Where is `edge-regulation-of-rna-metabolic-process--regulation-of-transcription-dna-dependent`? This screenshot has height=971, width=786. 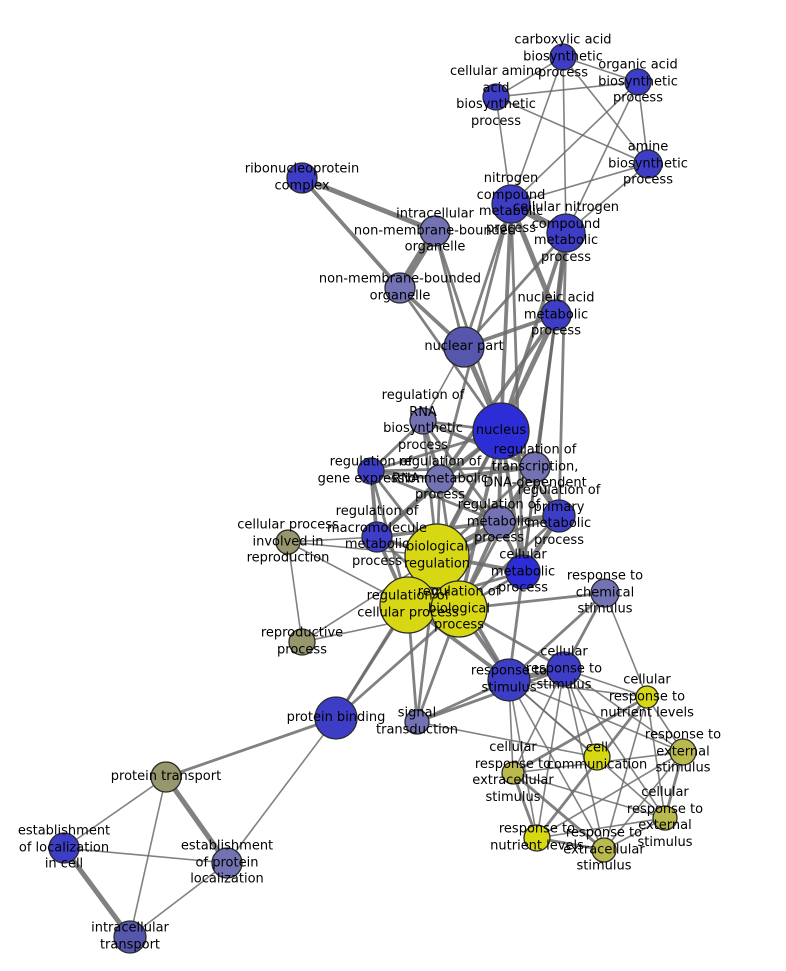
edge-regulation-of-rna-metabolic-process--regulation-of-transcription-dna-dependent is located at coordinates (487, 473).